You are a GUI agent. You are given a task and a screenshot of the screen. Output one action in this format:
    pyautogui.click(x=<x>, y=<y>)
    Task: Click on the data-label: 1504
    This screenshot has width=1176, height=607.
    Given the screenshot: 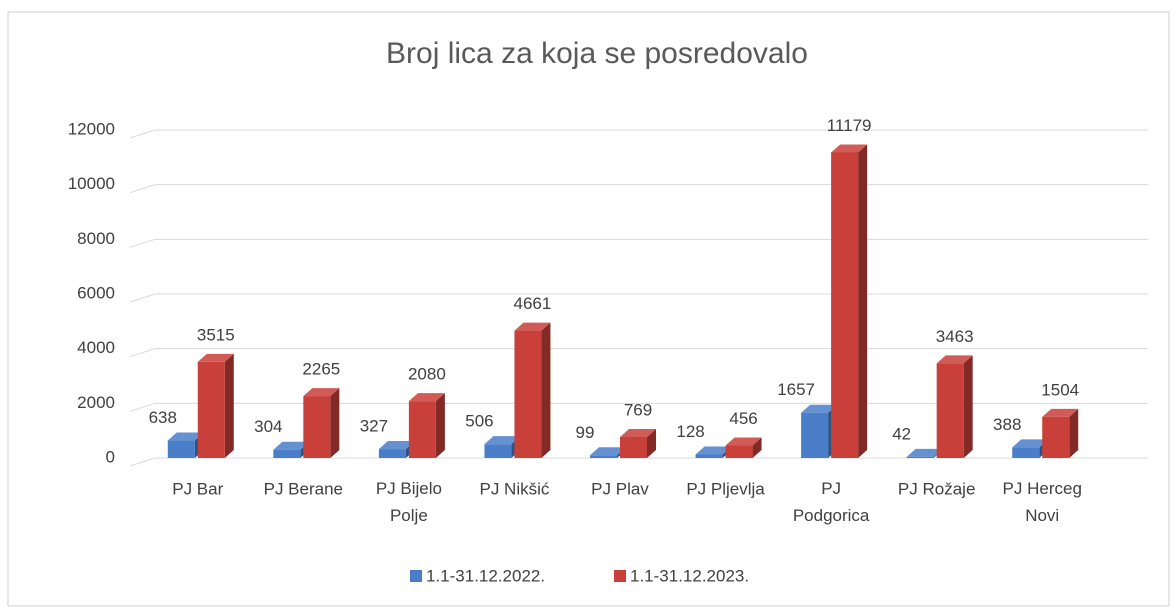 What is the action you would take?
    pyautogui.click(x=1060, y=389)
    